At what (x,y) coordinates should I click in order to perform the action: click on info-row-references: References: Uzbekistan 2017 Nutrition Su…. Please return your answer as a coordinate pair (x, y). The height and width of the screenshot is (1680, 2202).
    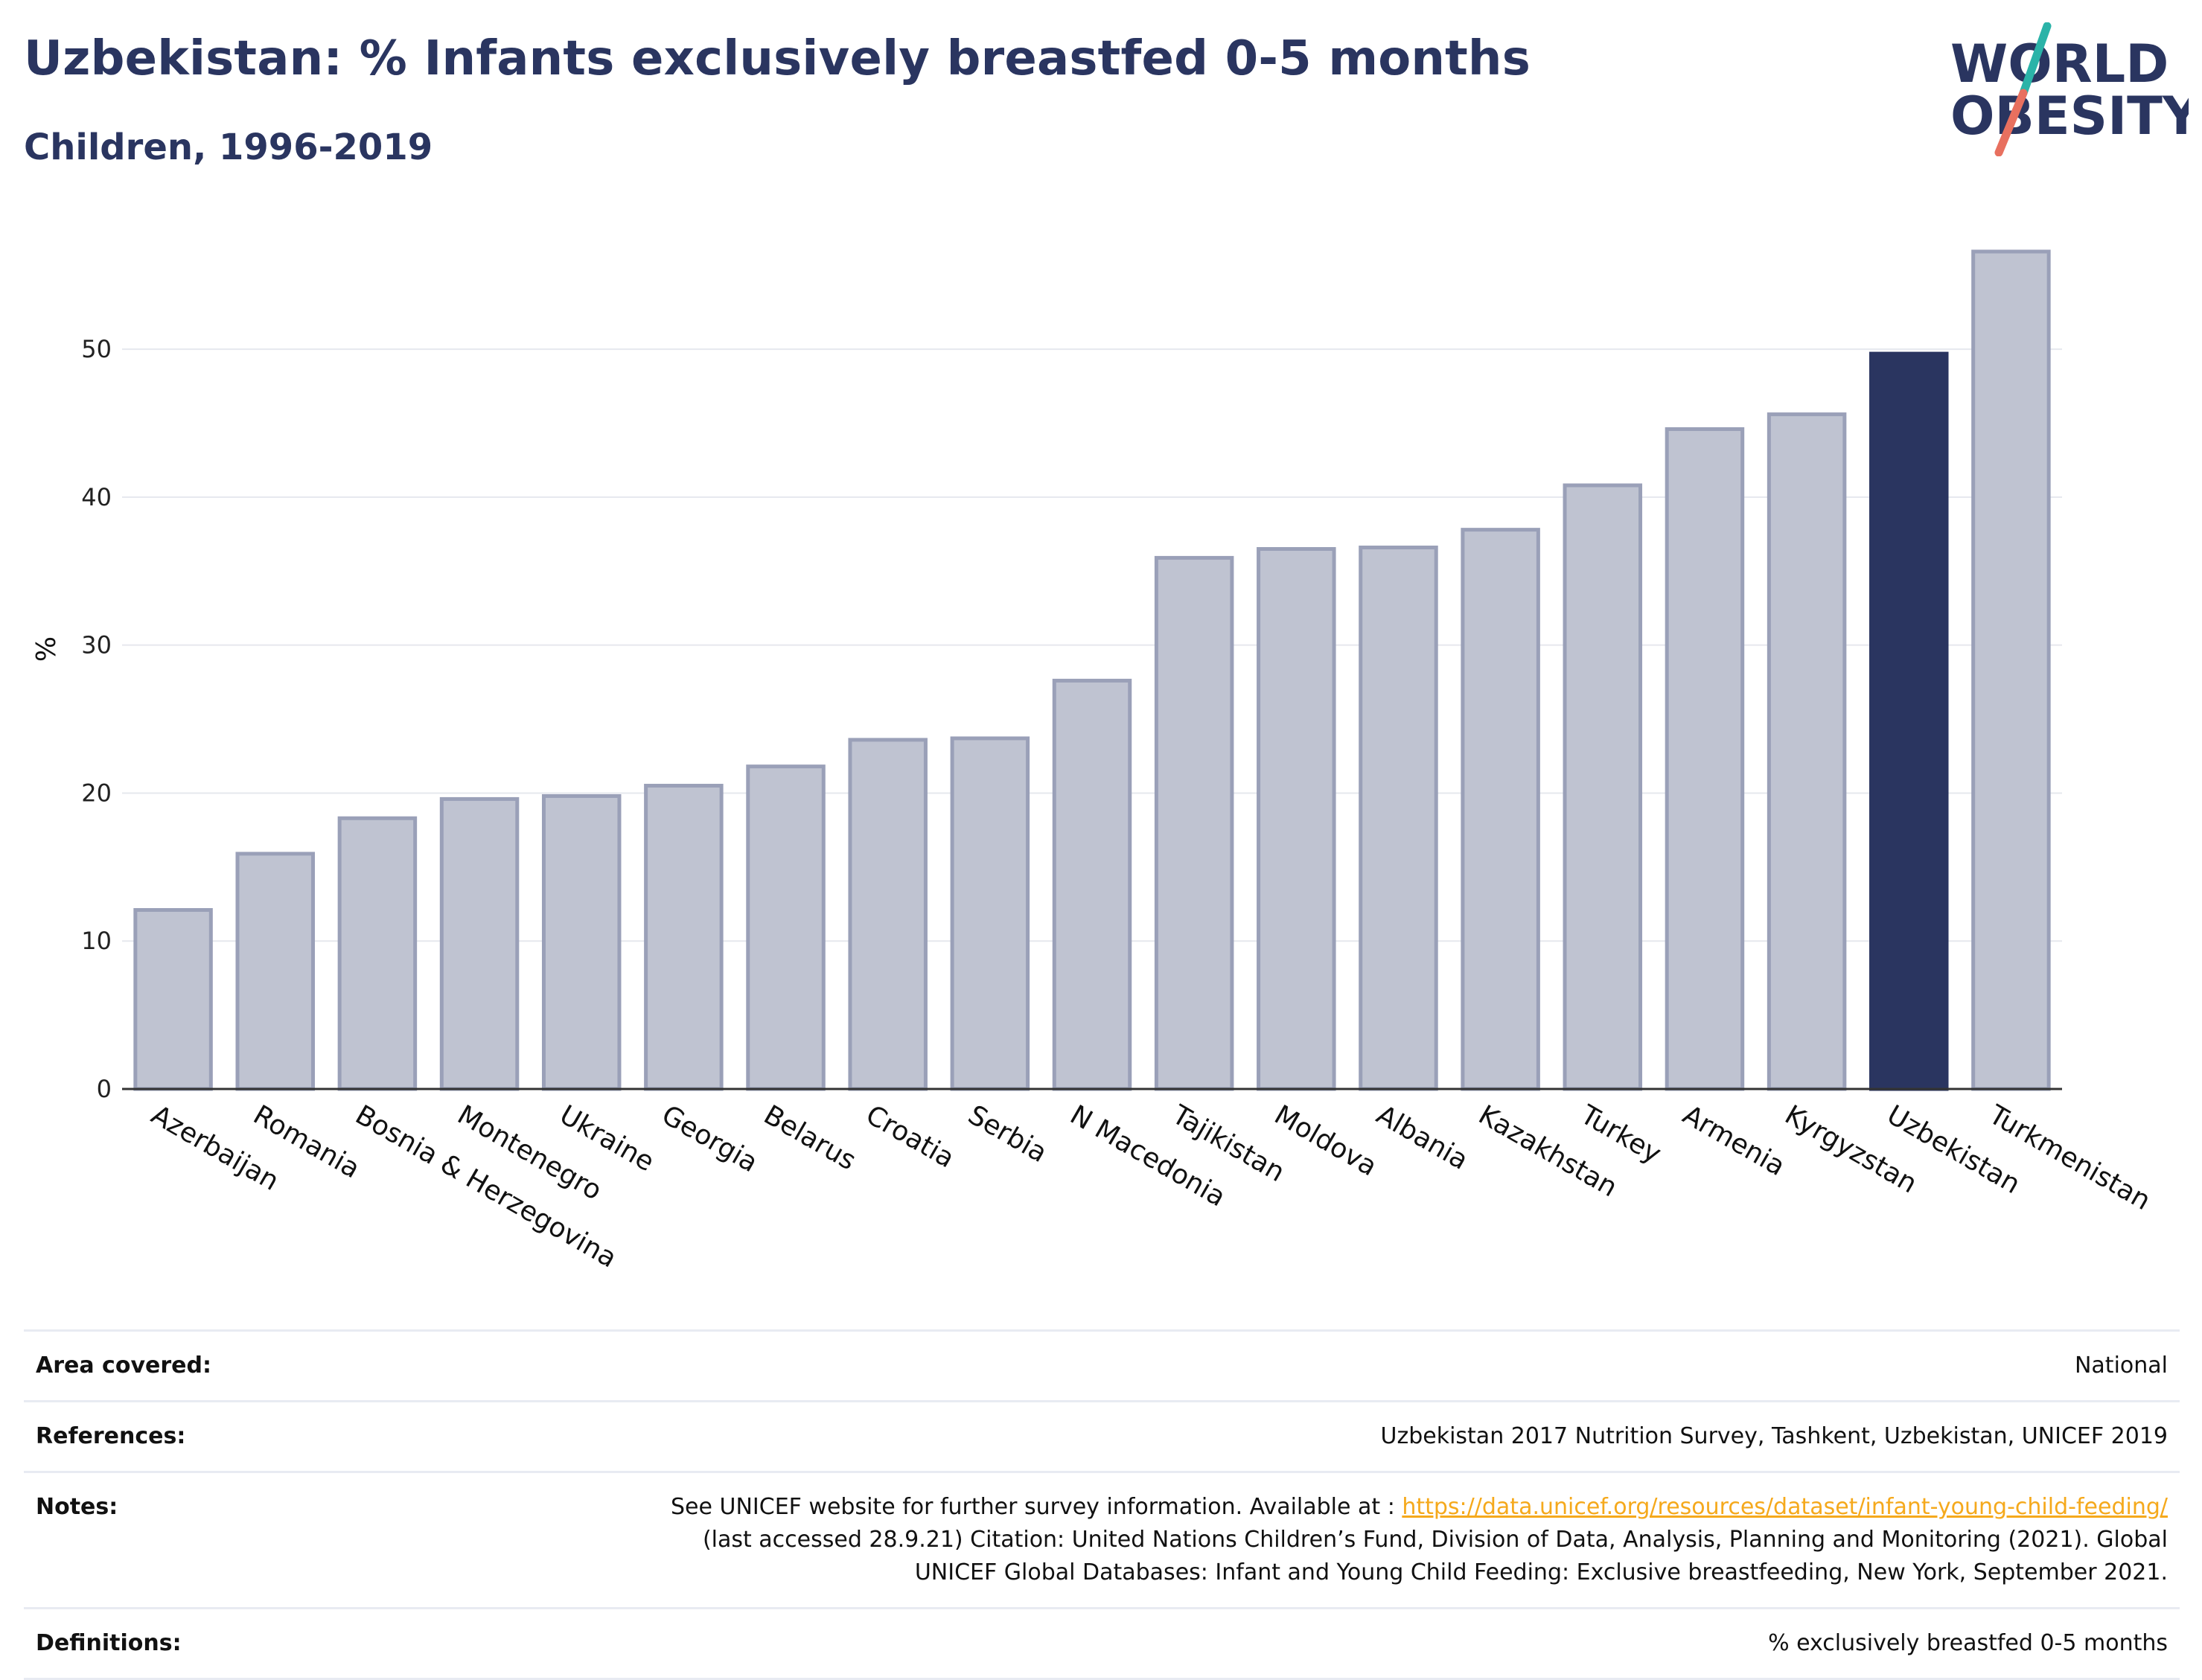
    Looking at the image, I should click on (1102, 1436).